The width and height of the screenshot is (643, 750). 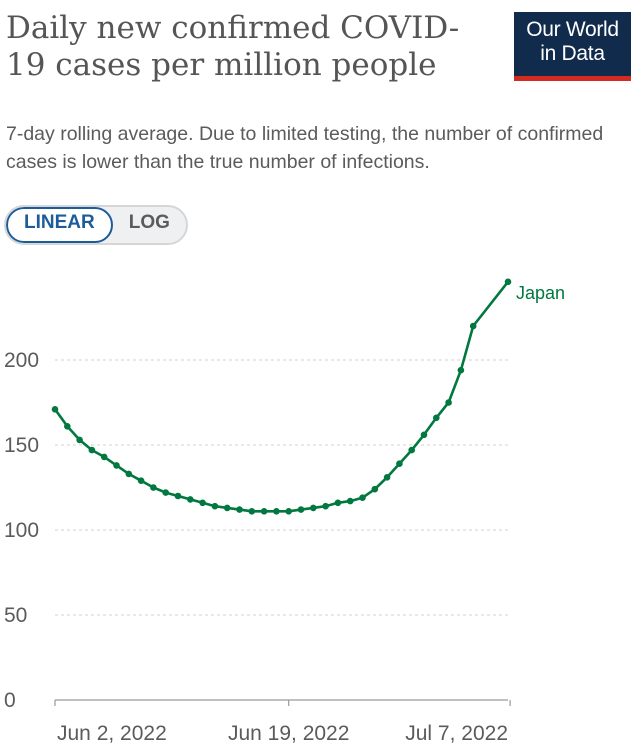 What do you see at coordinates (21, 445) in the screenshot?
I see `y-tick-label: 150` at bounding box center [21, 445].